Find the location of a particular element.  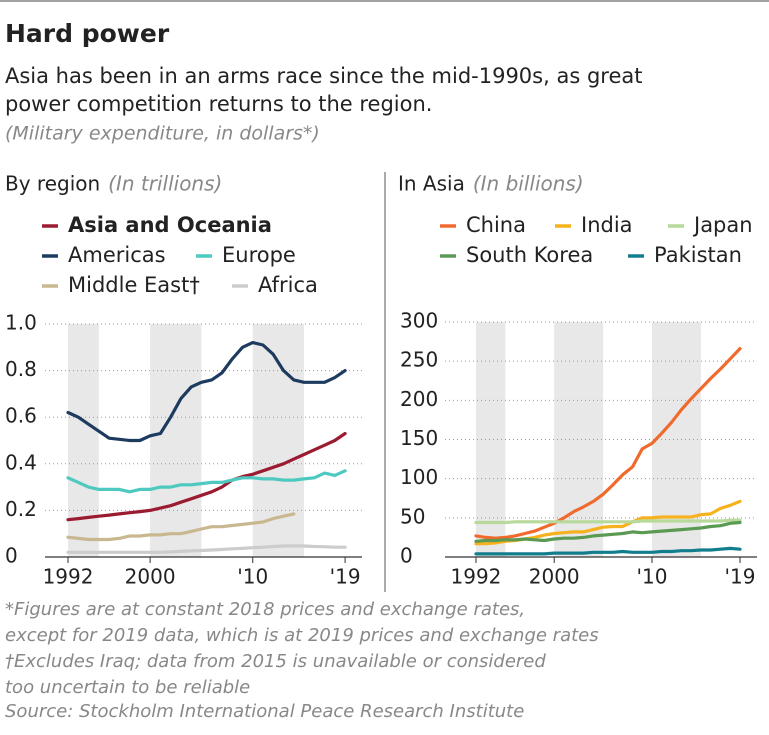

legend-label: Europe is located at coordinates (259, 255).